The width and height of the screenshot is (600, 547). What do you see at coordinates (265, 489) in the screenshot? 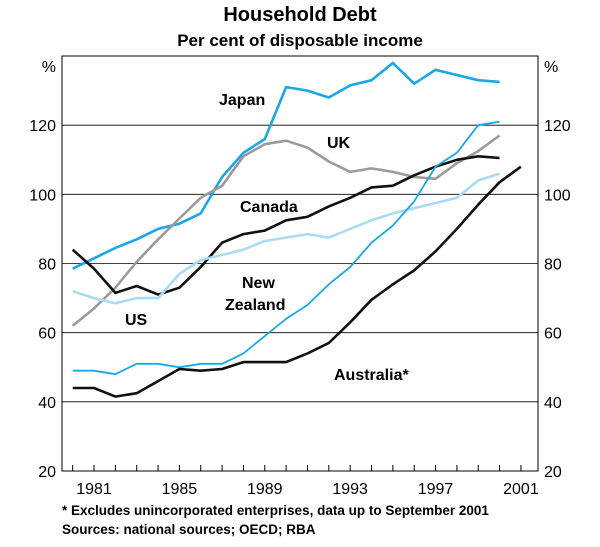
I see `x-tick-label-1989: 1989` at bounding box center [265, 489].